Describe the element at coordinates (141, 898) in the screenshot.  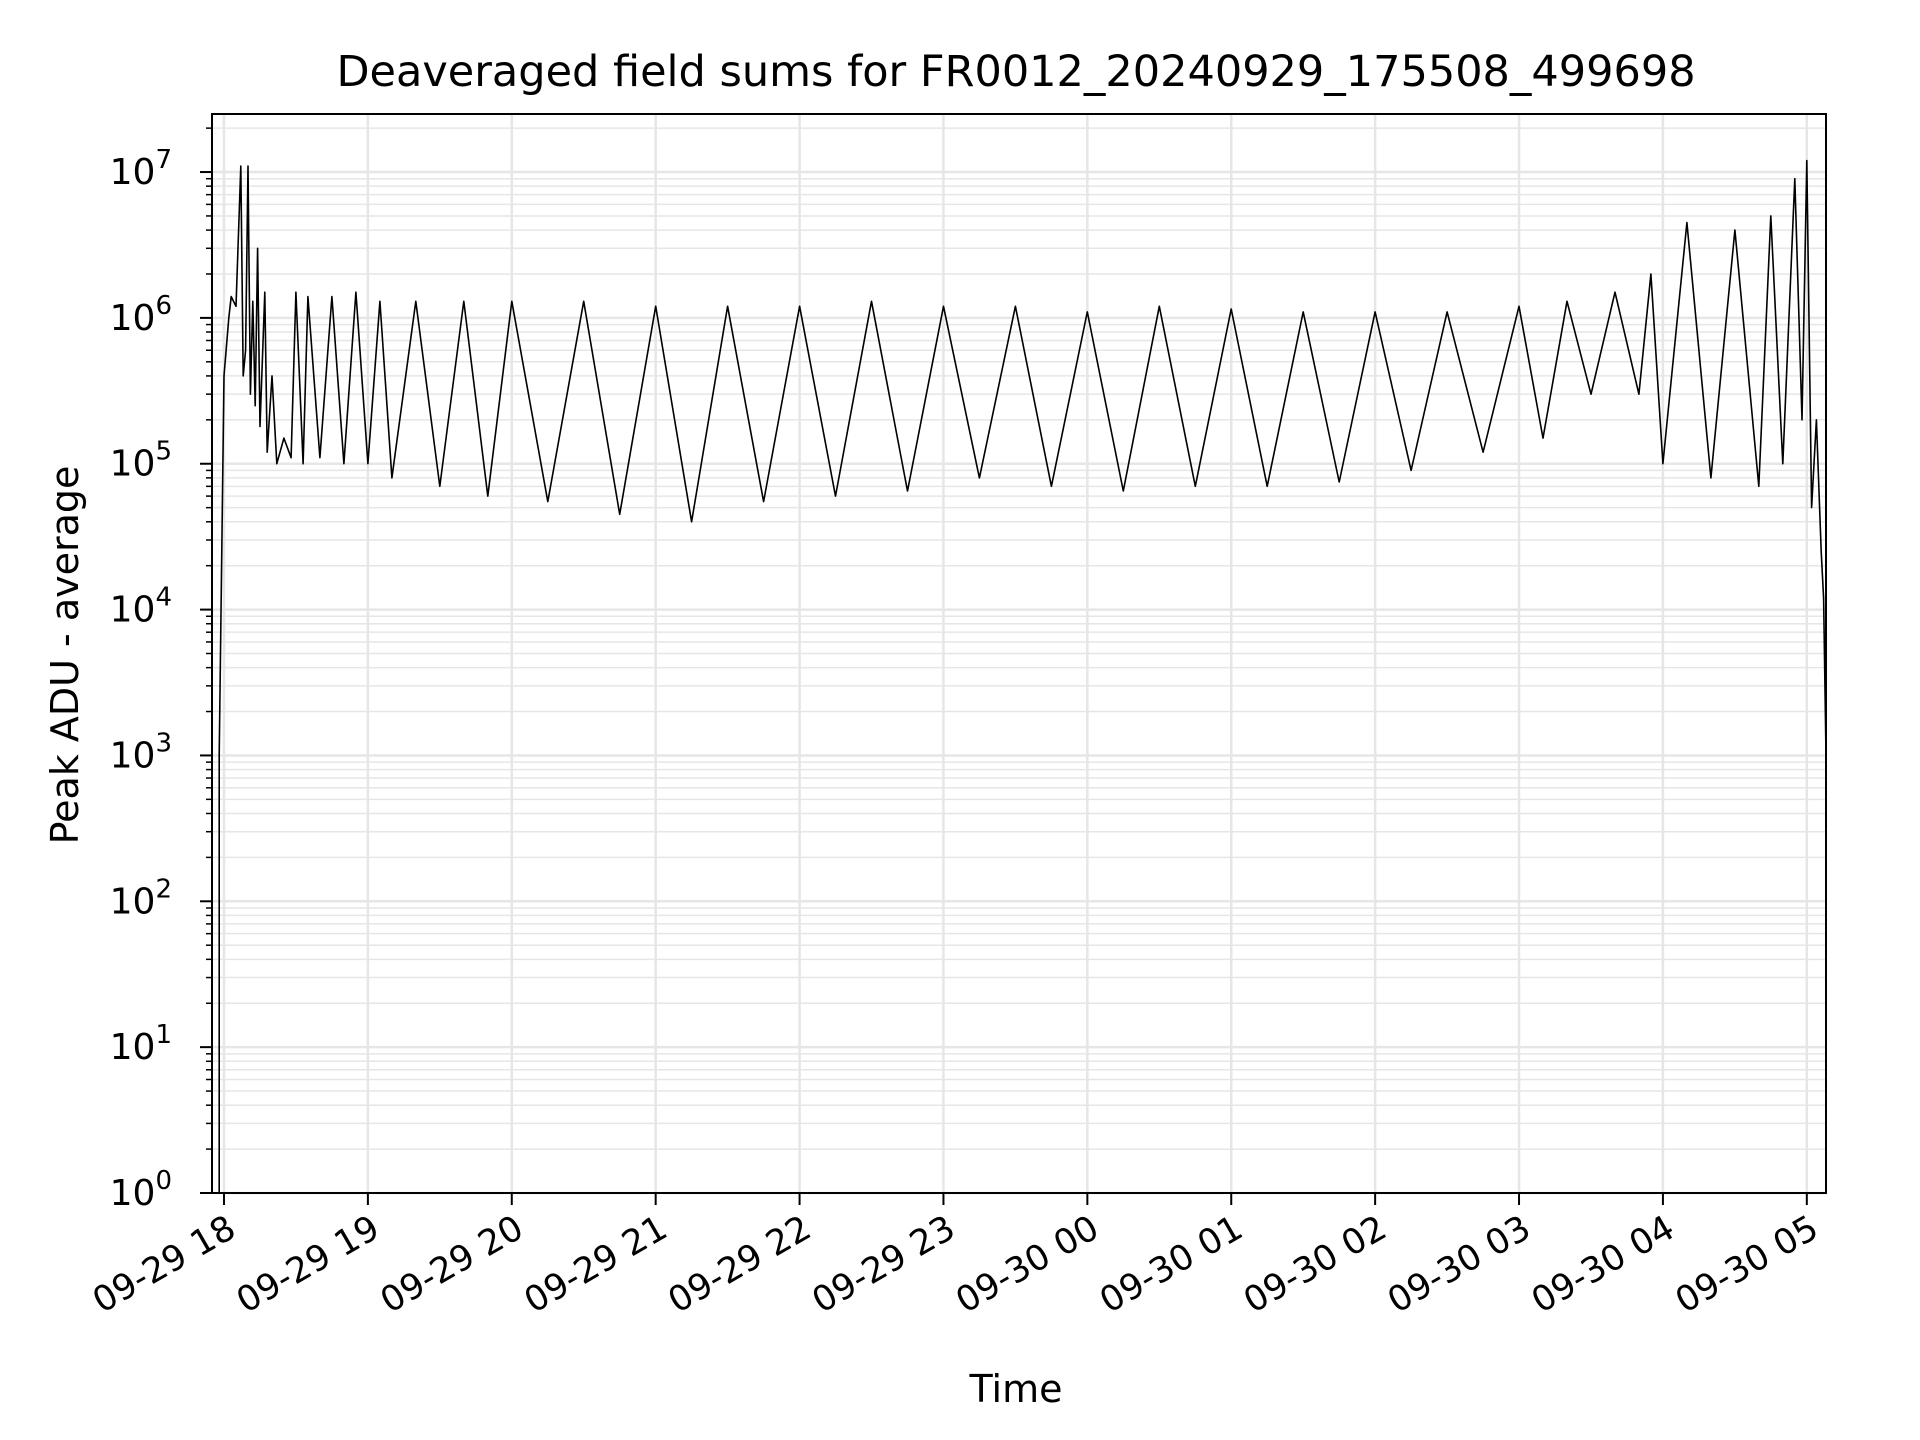
I see `y-tick-label: 10²` at that location.